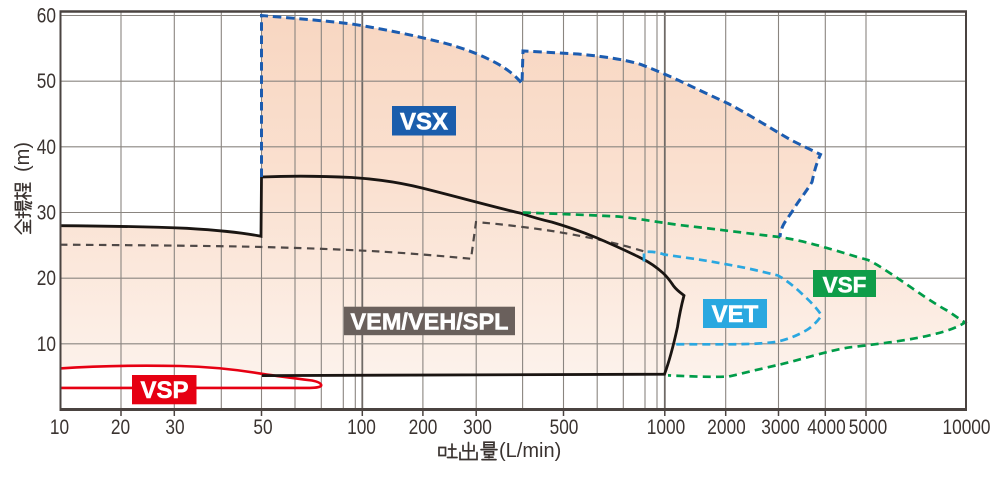  What do you see at coordinates (477, 427) in the screenshot?
I see `svg-text: 300` at bounding box center [477, 427].